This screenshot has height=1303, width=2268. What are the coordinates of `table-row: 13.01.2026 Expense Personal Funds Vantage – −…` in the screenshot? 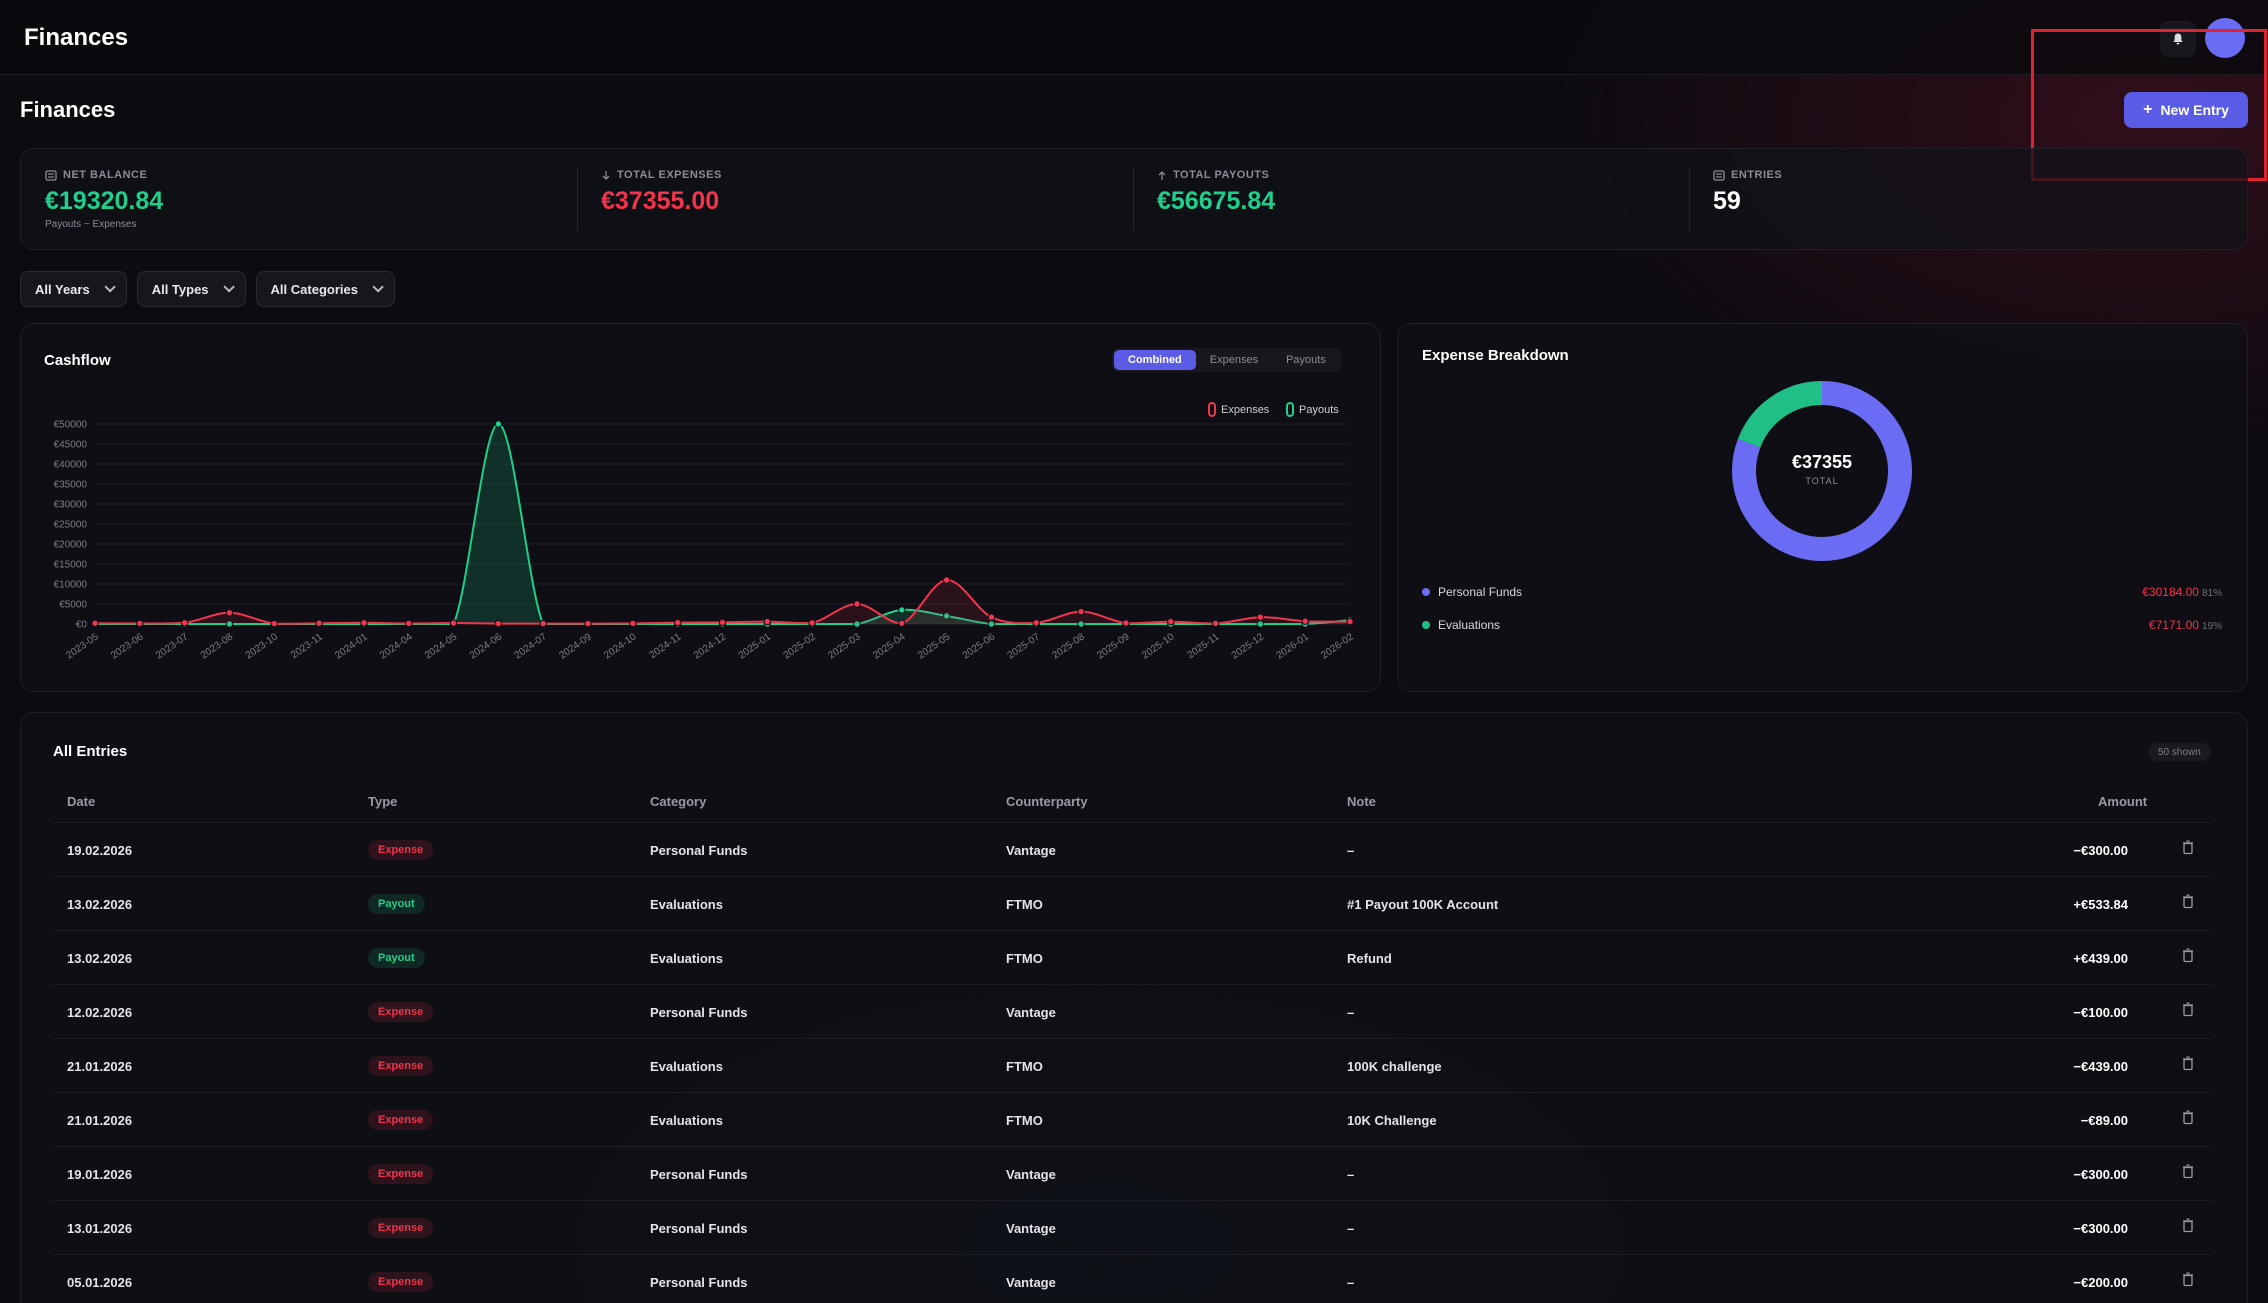 It's located at (1132, 1227).